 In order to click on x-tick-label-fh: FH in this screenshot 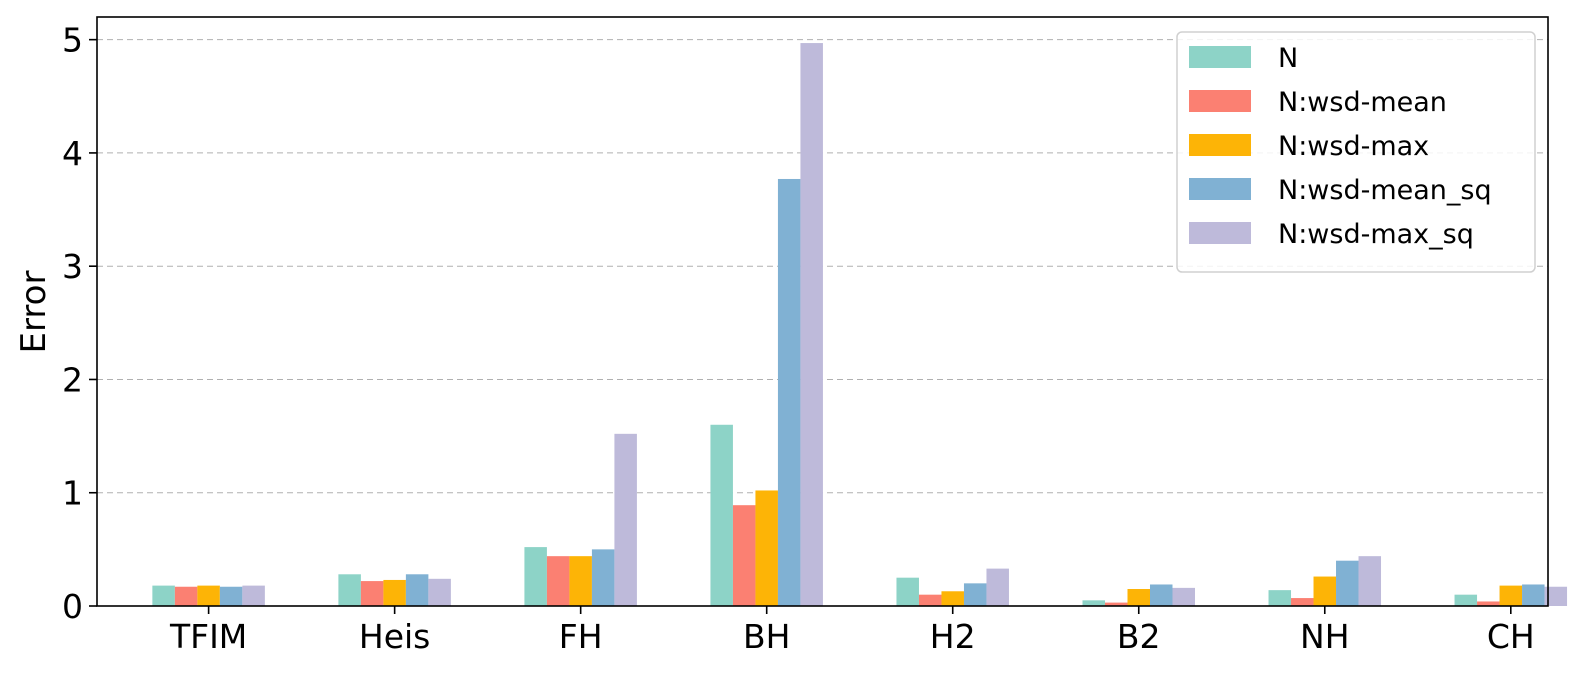, I will do `click(581, 636)`.